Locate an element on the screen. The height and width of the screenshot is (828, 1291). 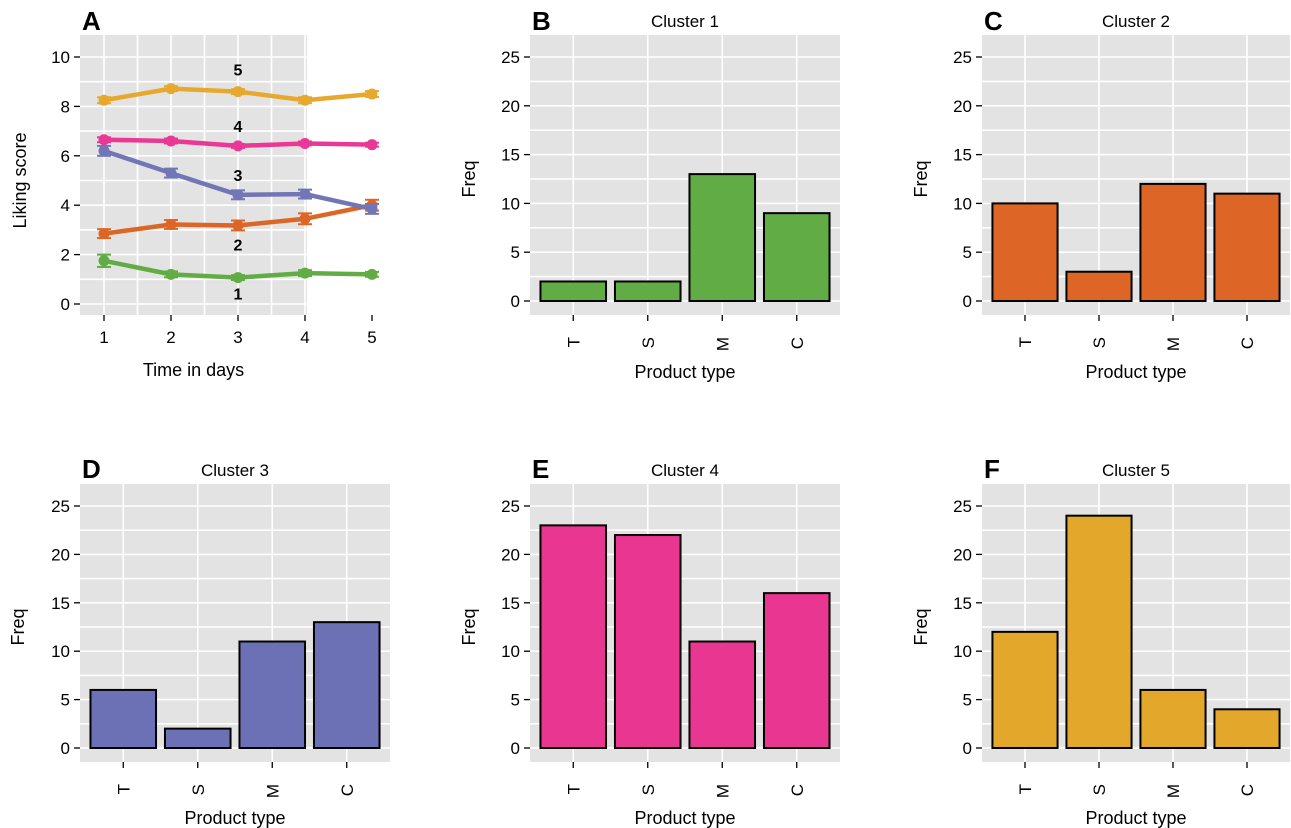
y-axis-label: Liking score is located at coordinates (20, 180).